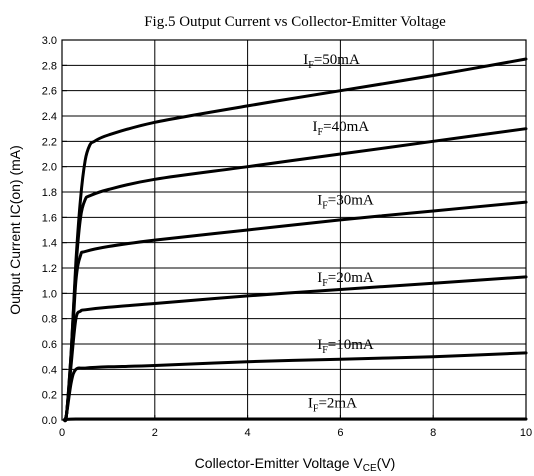 This screenshot has height=476, width=534. I want to click on y-tick-label: 2.4, so click(49, 117).